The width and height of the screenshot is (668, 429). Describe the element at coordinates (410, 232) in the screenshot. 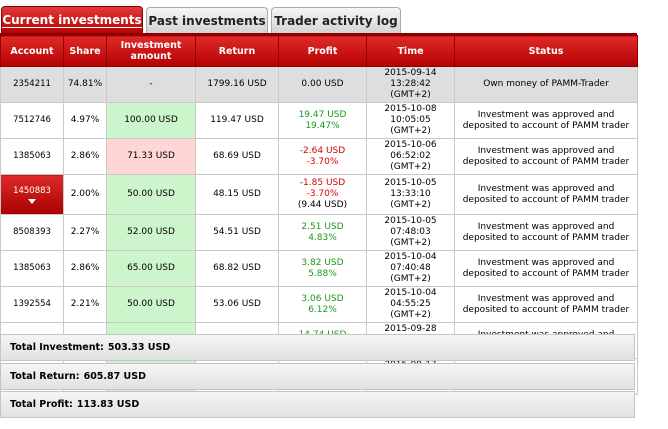

I see `time-cell: 2015-10-05 07:48:03 (GMT+2)` at that location.